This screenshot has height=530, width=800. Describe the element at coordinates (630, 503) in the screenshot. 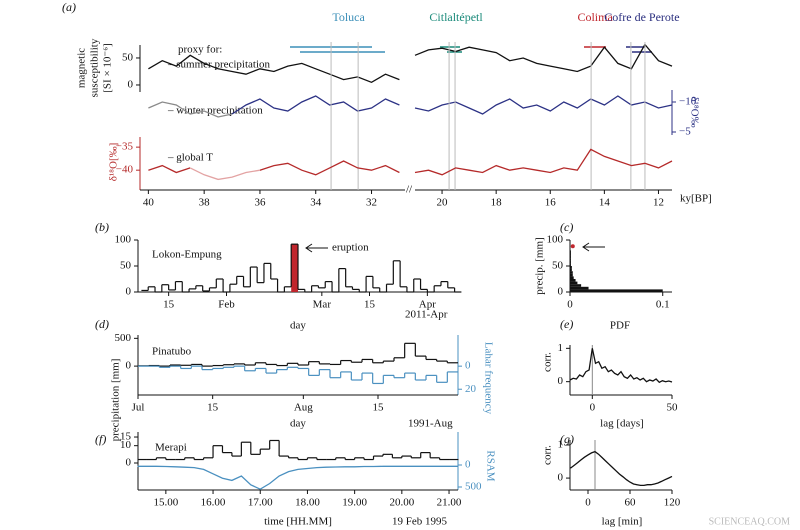

I see `x-tick-label: 60` at that location.